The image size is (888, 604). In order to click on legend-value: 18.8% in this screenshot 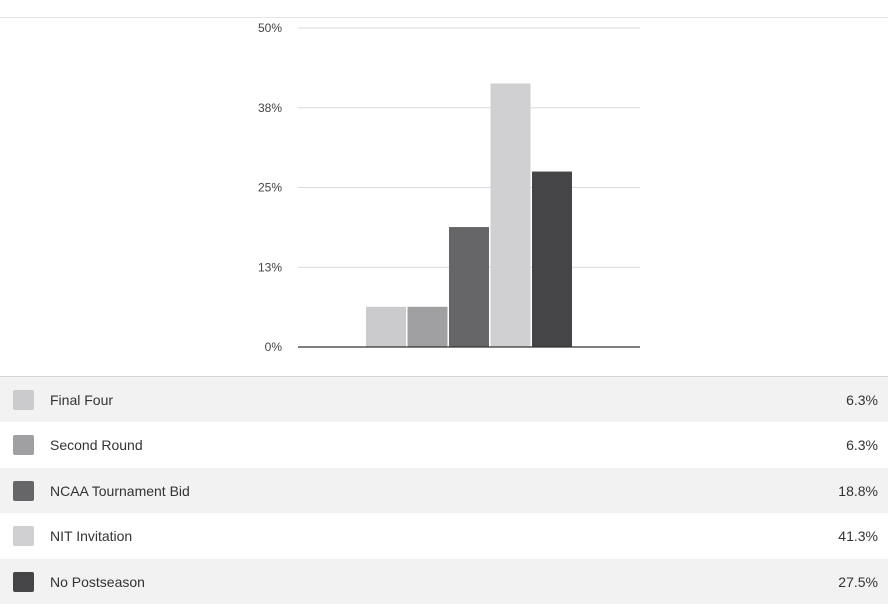, I will do `click(858, 490)`.